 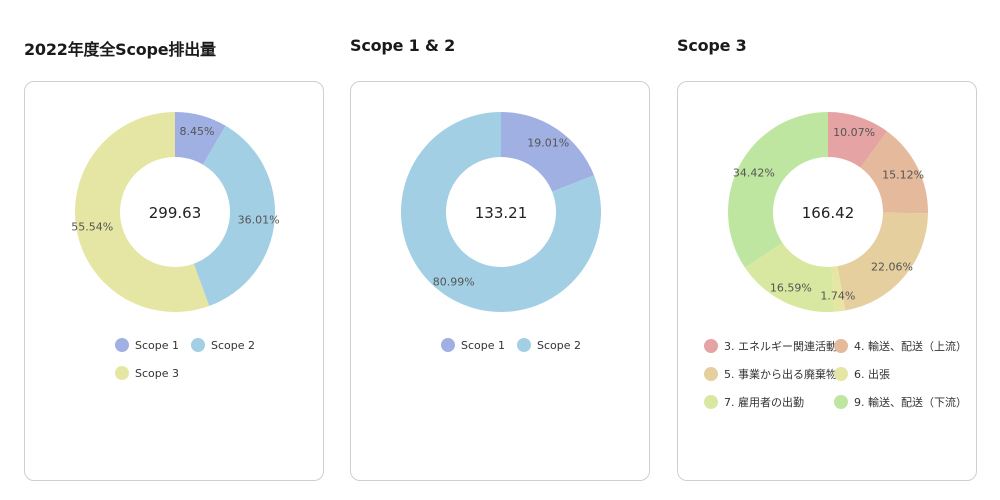 What do you see at coordinates (791, 287) in the screenshot?
I see `slice-percent-label: 16.59%` at bounding box center [791, 287].